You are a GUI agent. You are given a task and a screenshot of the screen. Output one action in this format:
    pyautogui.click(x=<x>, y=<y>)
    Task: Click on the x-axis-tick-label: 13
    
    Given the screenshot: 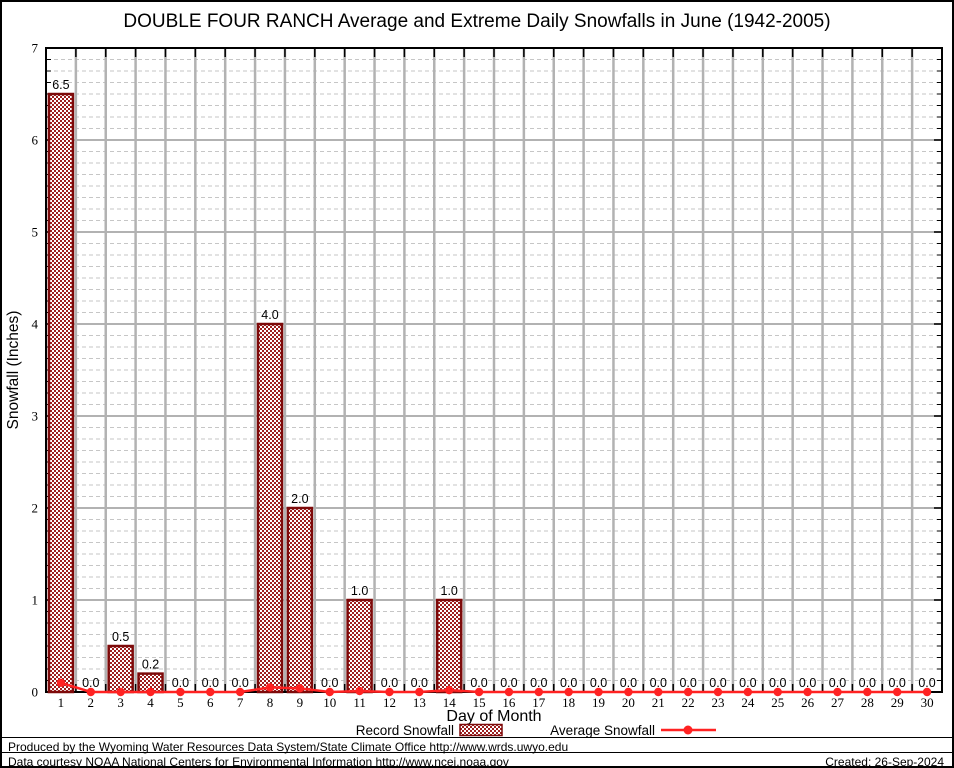 What is the action you would take?
    pyautogui.click(x=419, y=702)
    